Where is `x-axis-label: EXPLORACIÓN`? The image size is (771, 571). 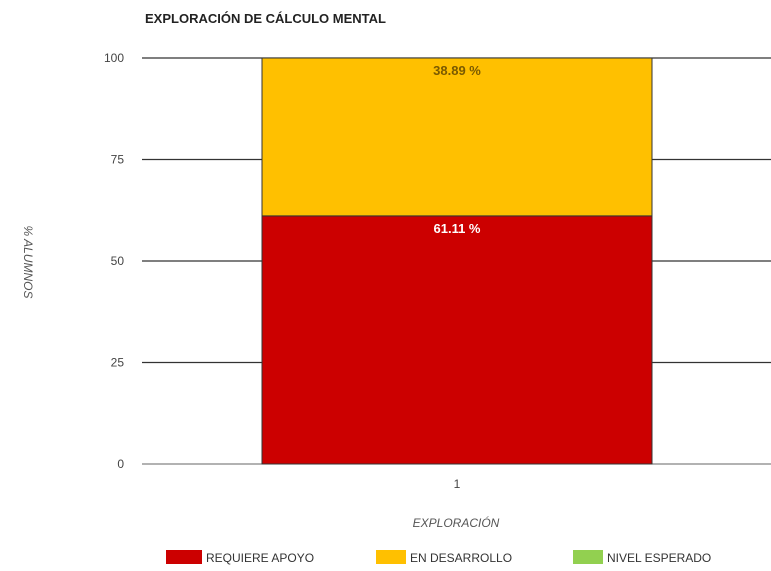
x-axis-label: EXPLORACIÓN is located at coordinates (456, 522).